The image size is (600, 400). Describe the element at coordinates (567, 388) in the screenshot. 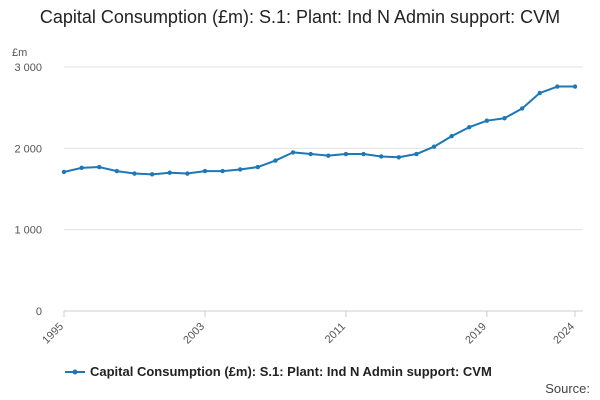

I see `source-label: Source:` at that location.